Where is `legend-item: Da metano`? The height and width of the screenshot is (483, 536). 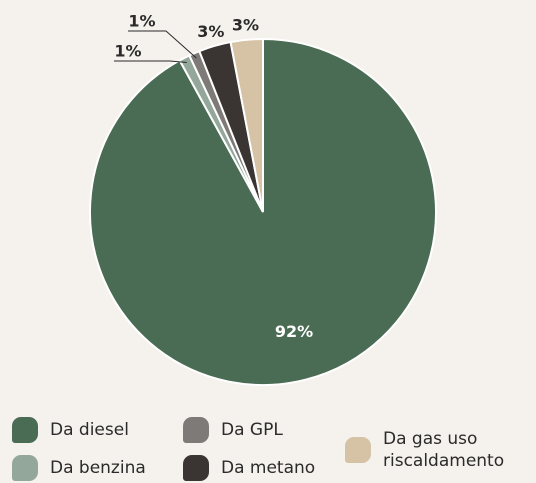 legend-item: Da metano is located at coordinates (249, 468).